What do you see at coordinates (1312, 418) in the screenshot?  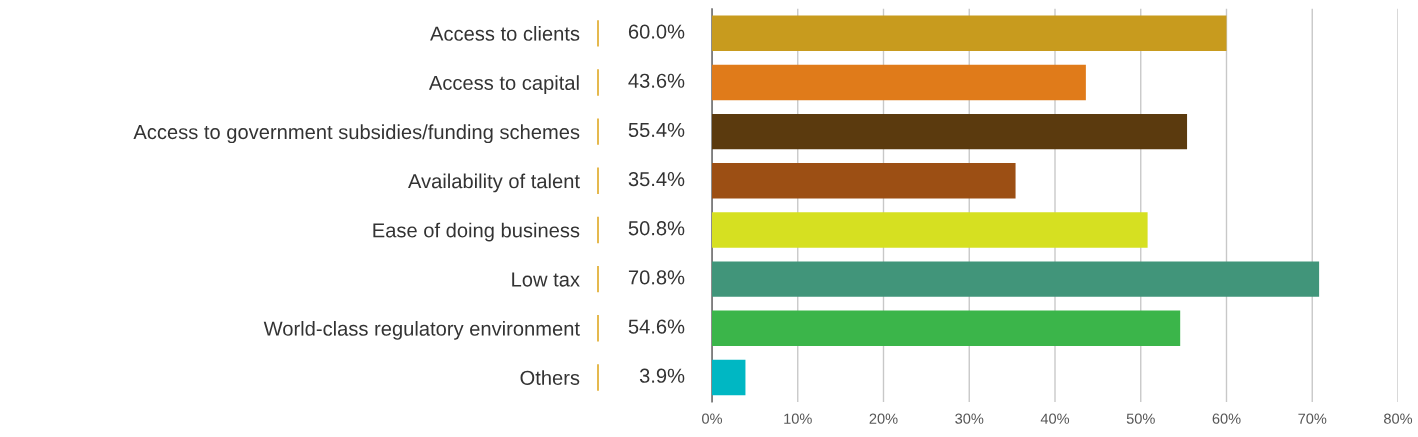 I see `x-tick-label: 70%` at bounding box center [1312, 418].